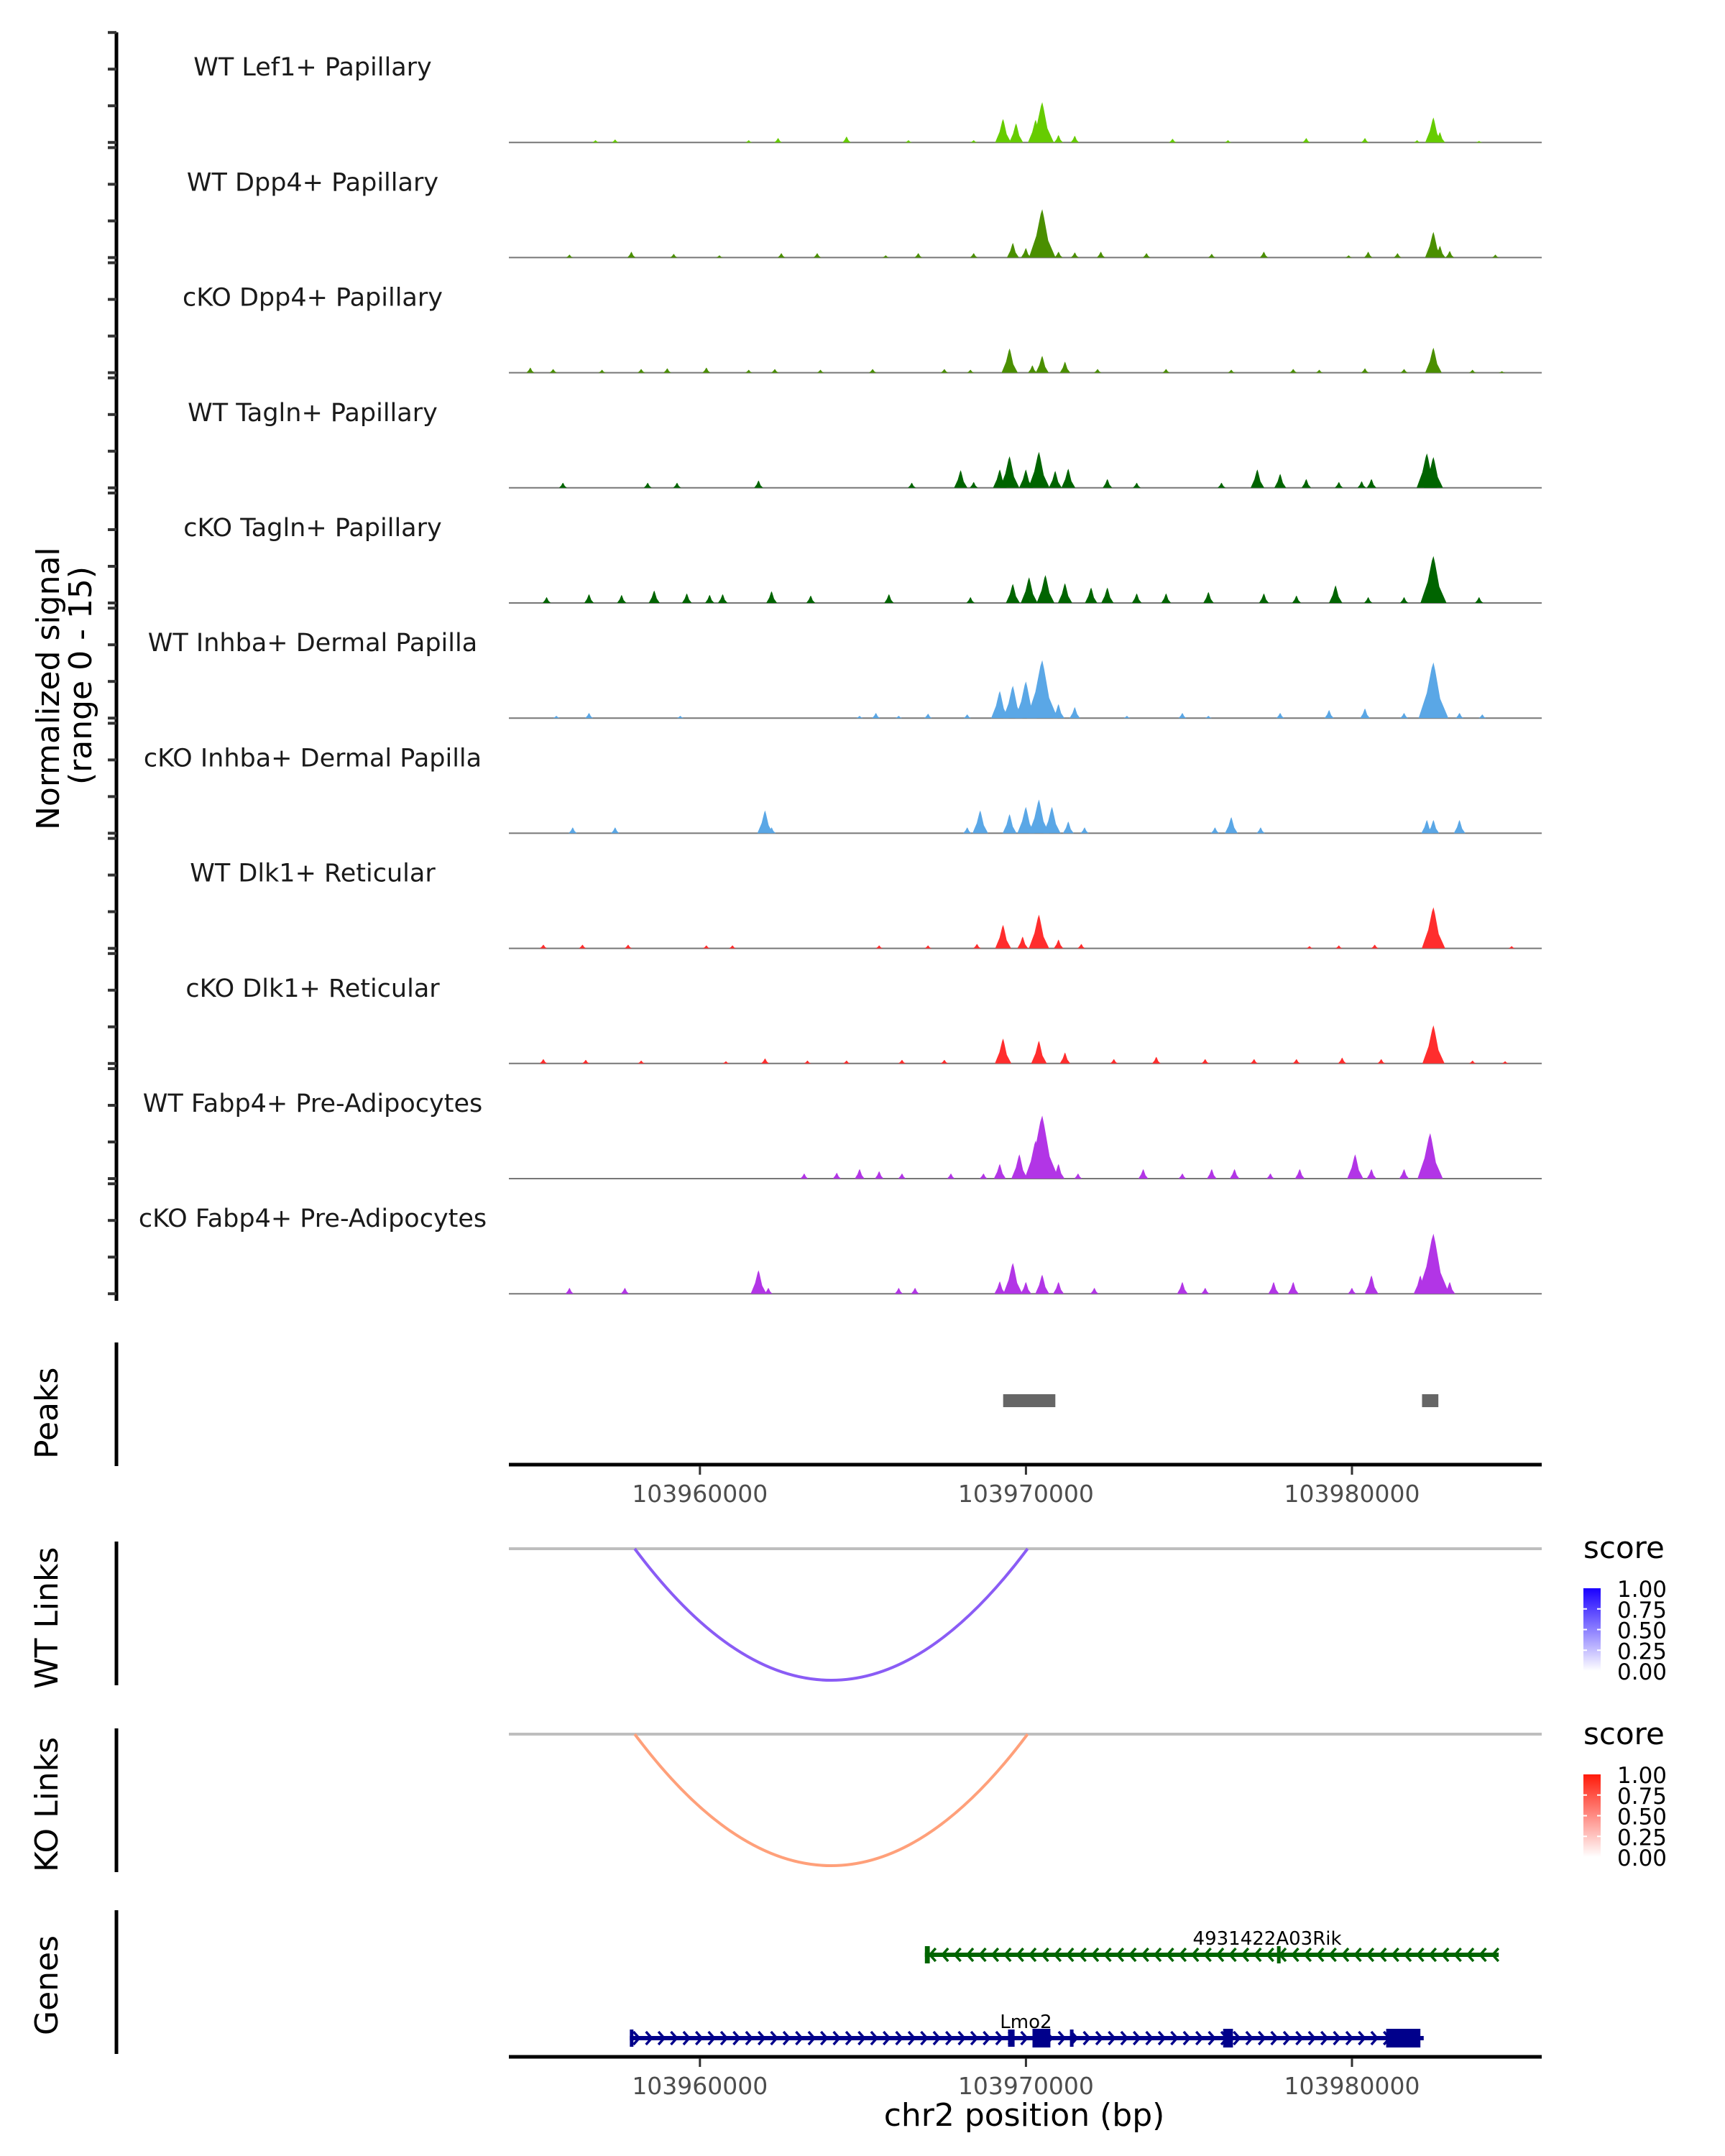  Describe the element at coordinates (47, 1413) in the screenshot. I see `peaks-track-label: Peaks` at that location.